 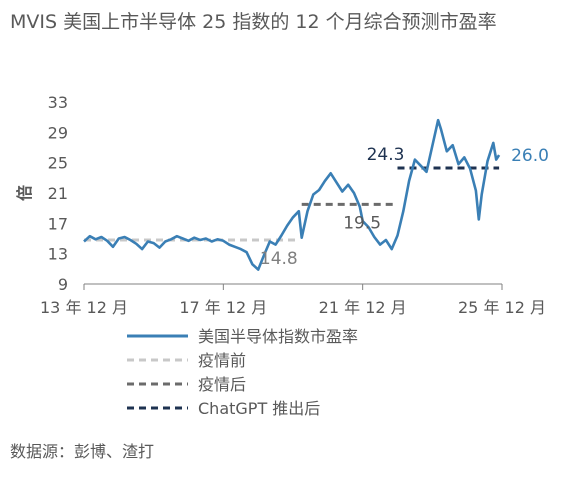 I want to click on y-tick-label: 25, so click(x=58, y=163).